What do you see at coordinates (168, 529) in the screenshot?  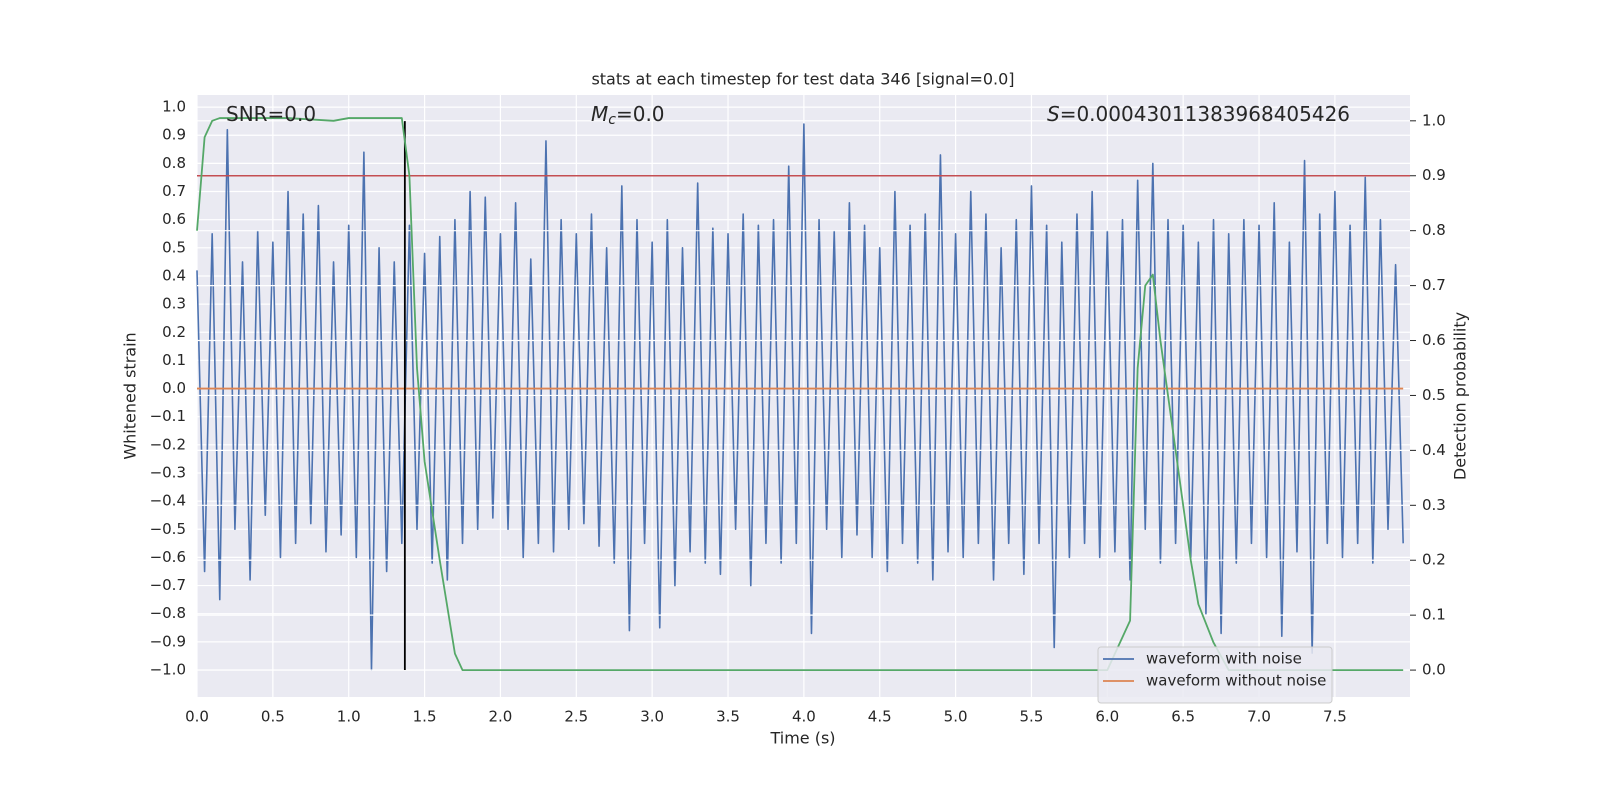 I see `y-tick-label: −0.5` at bounding box center [168, 529].